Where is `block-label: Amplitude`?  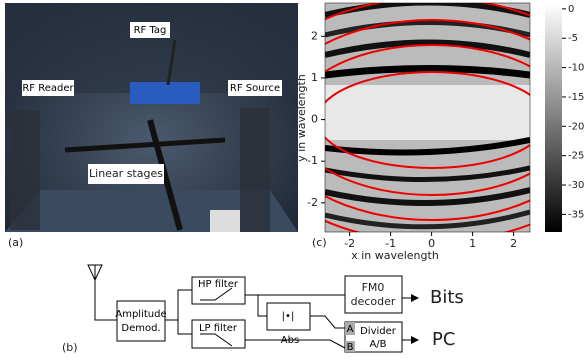
block-label: Amplitude is located at coordinates (140, 314).